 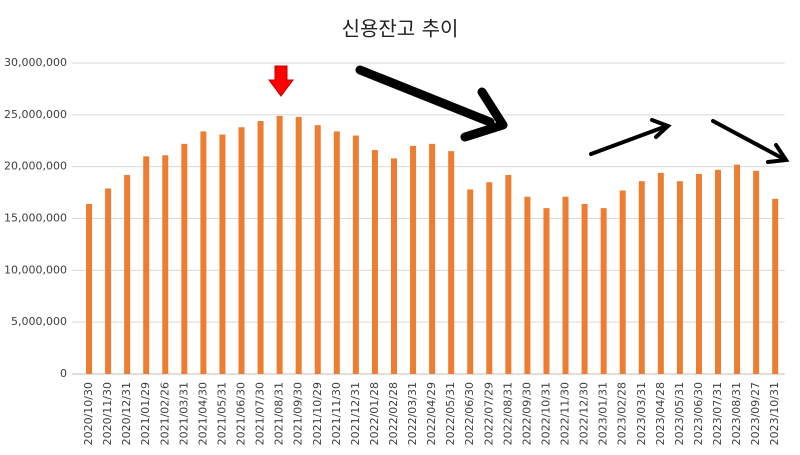 What do you see at coordinates (526, 413) in the screenshot?
I see `x-tick-label: 2022/09/30` at bounding box center [526, 413].